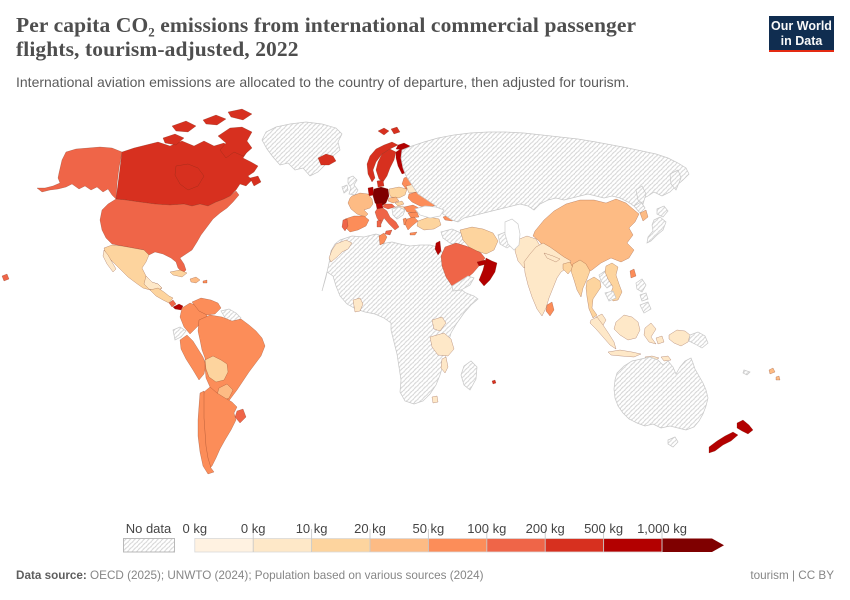 The width and height of the screenshot is (850, 600). Describe the element at coordinates (545, 528) in the screenshot. I see `svg-text: 200 kg` at that location.